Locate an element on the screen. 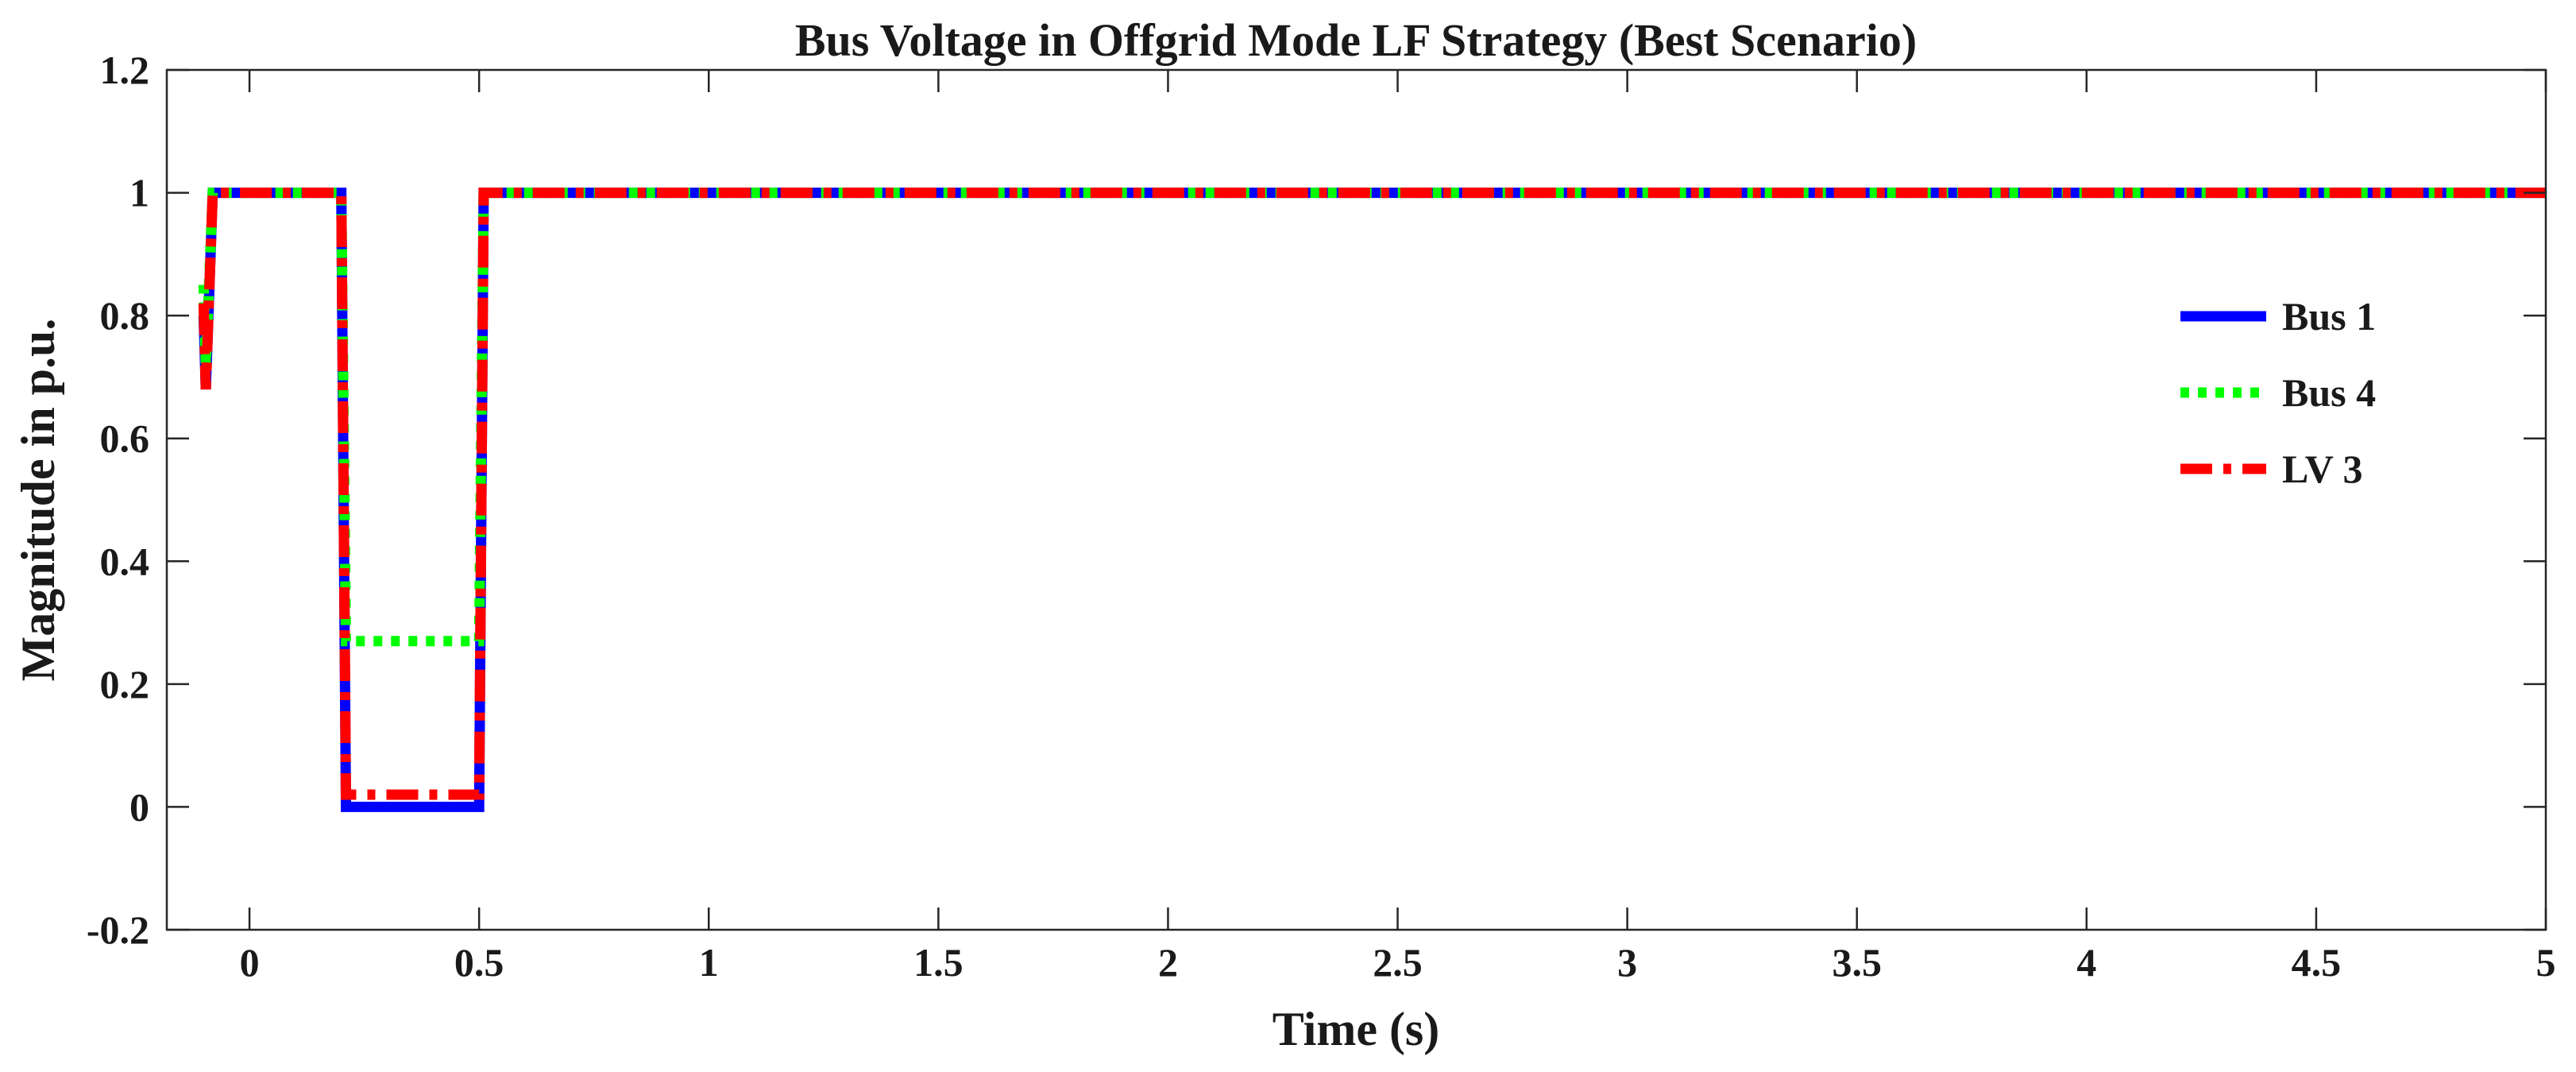 The height and width of the screenshot is (1072, 2576). y-tick-label: 0 is located at coordinates (139, 806).